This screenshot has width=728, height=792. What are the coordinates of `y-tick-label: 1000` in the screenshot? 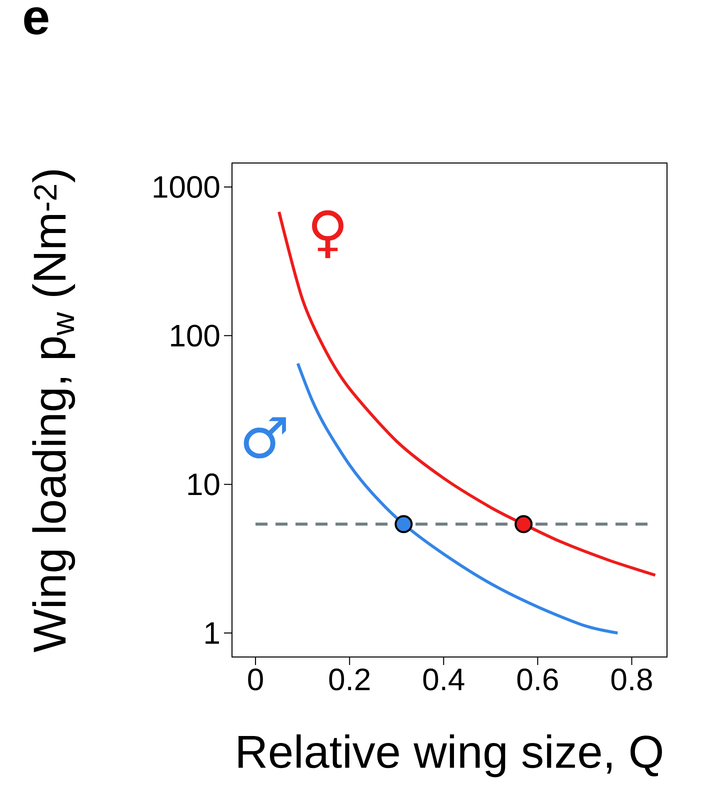 It's located at (187, 187).